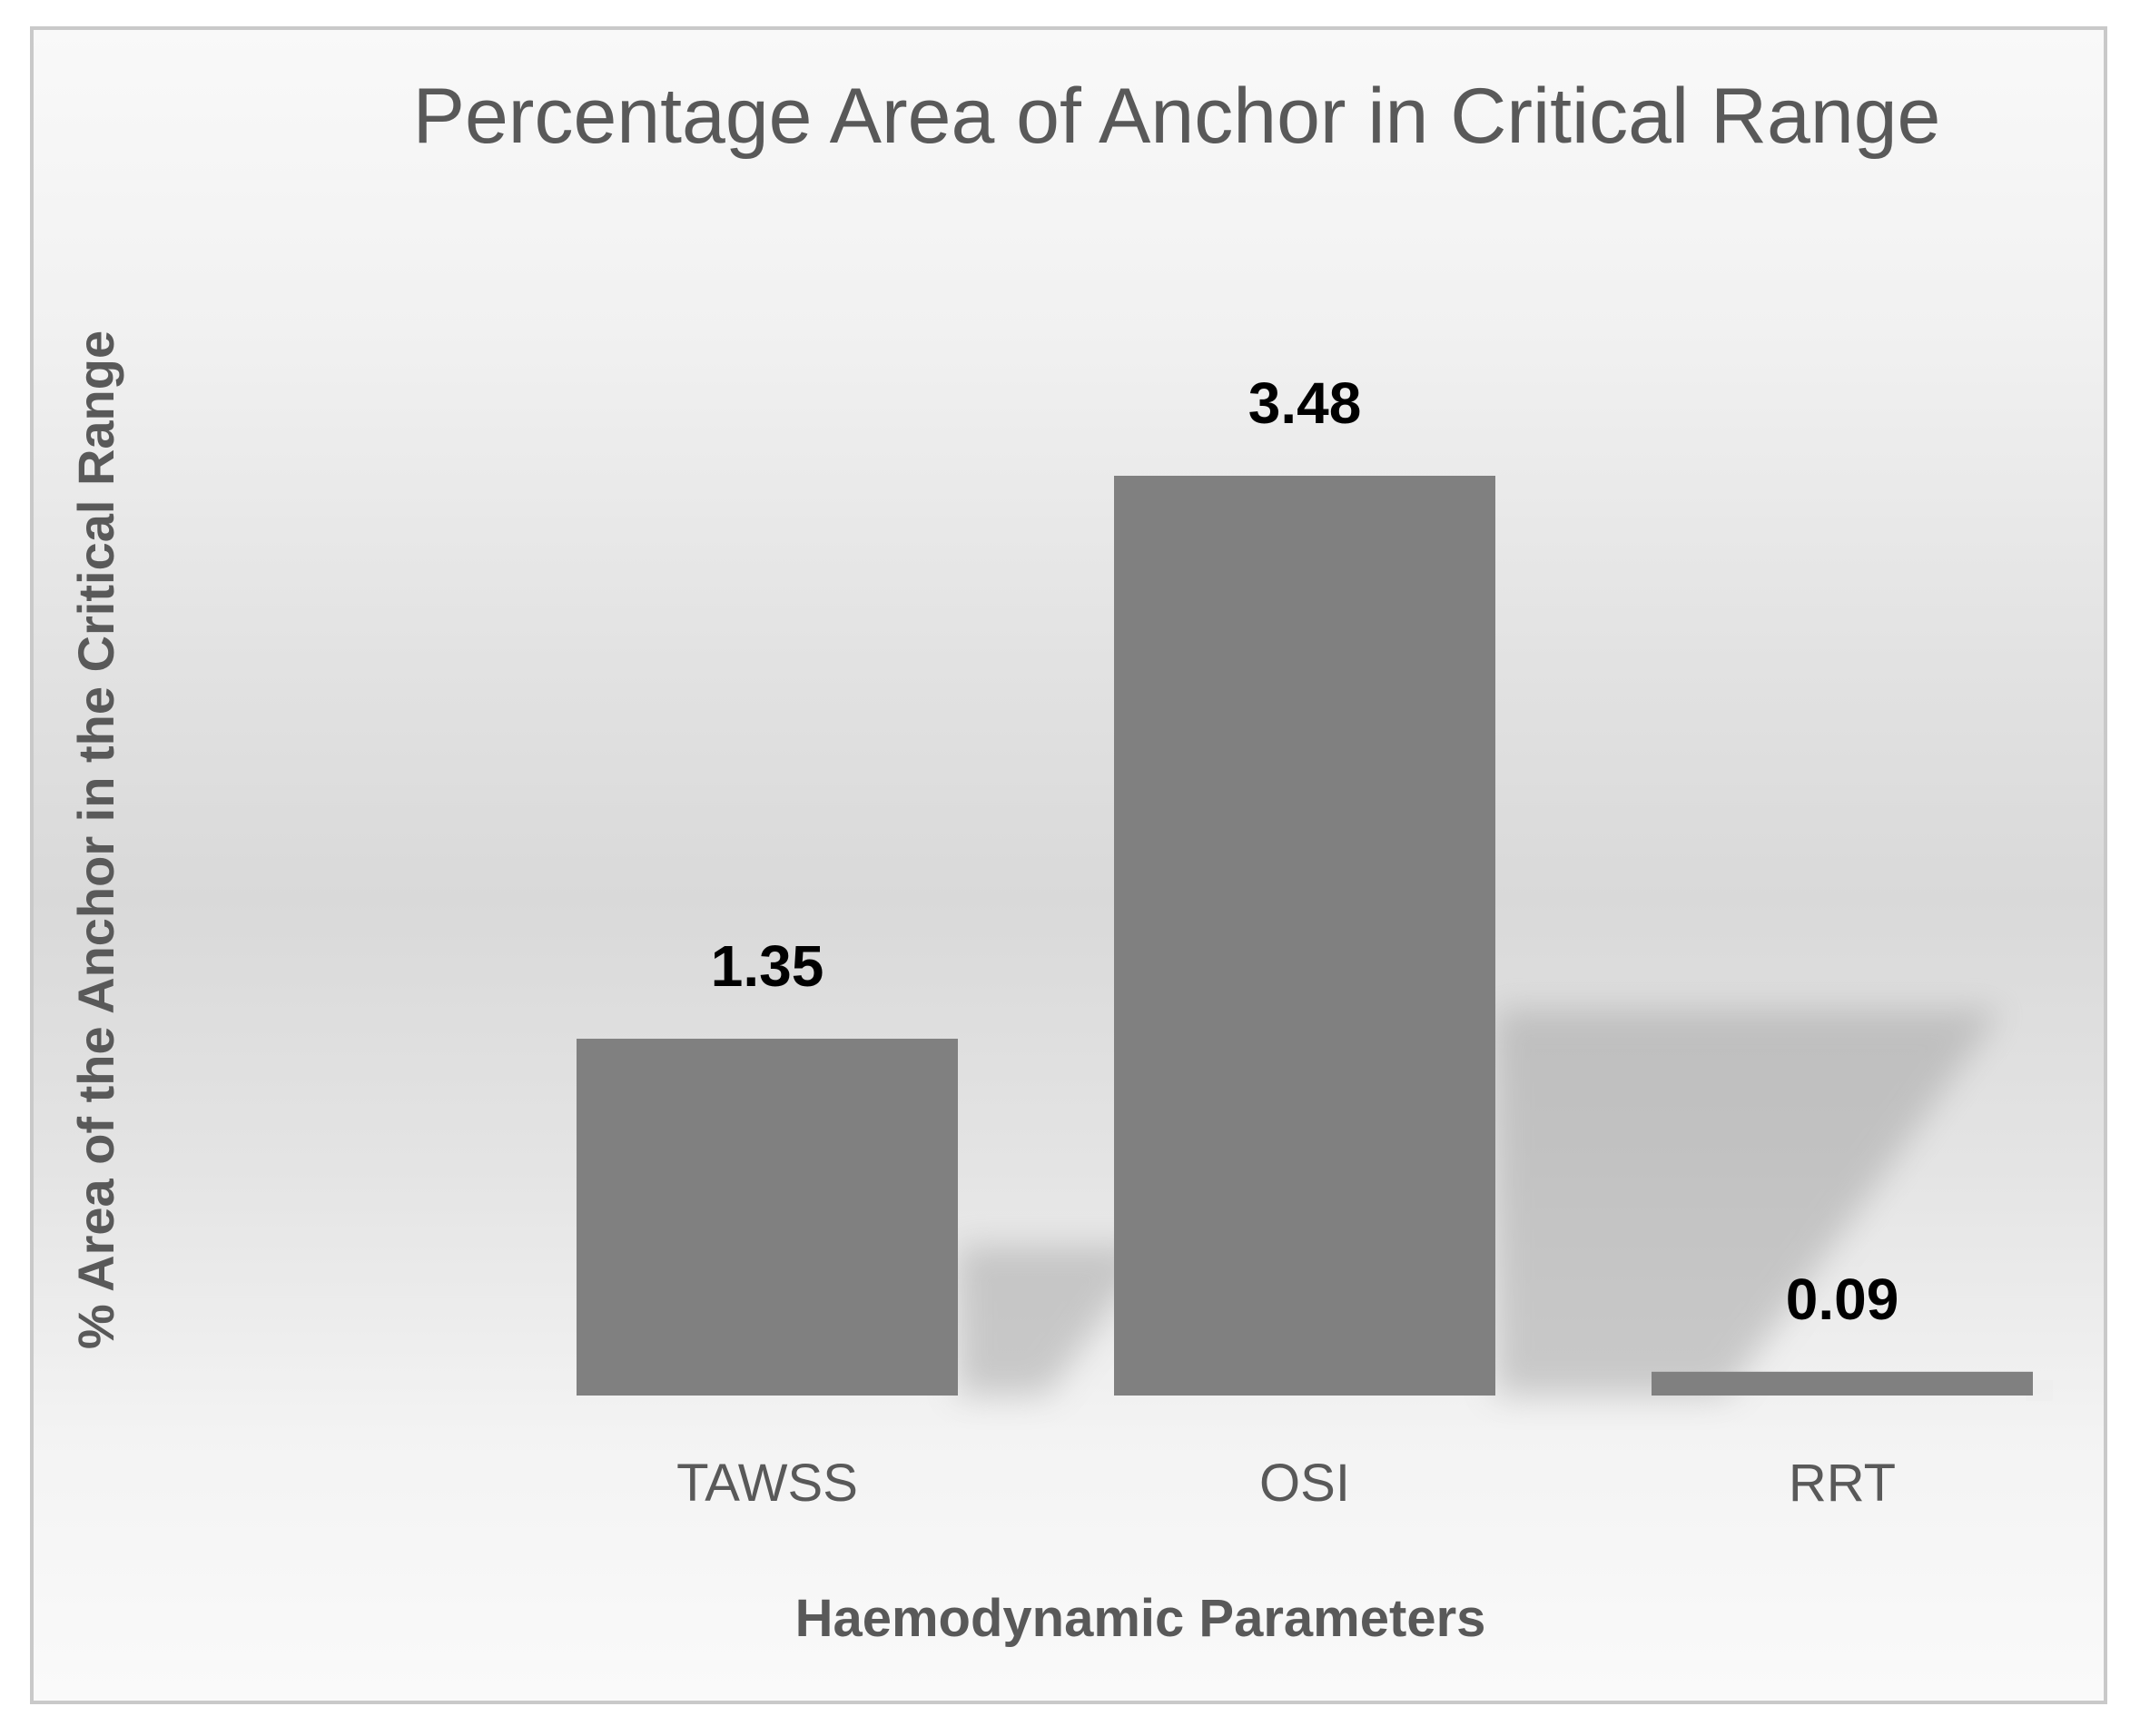 This screenshot has height=1736, width=2140. Describe the element at coordinates (1842, 1299) in the screenshot. I see `data-label-rrt: 0.09` at that location.